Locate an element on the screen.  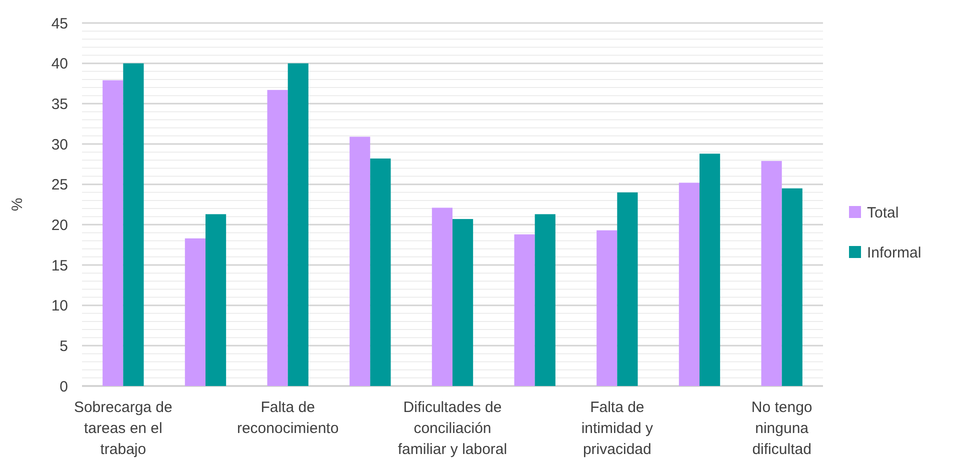
y-tick-label: 20 is located at coordinates (59, 225).